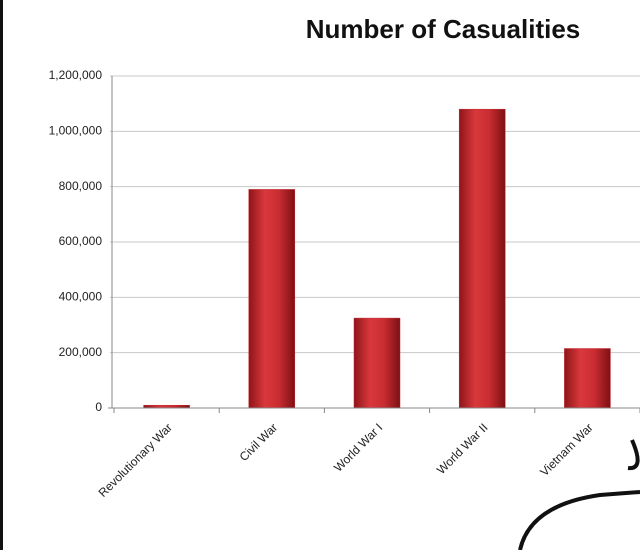  I want to click on speech-bubble, so click(579, 494).